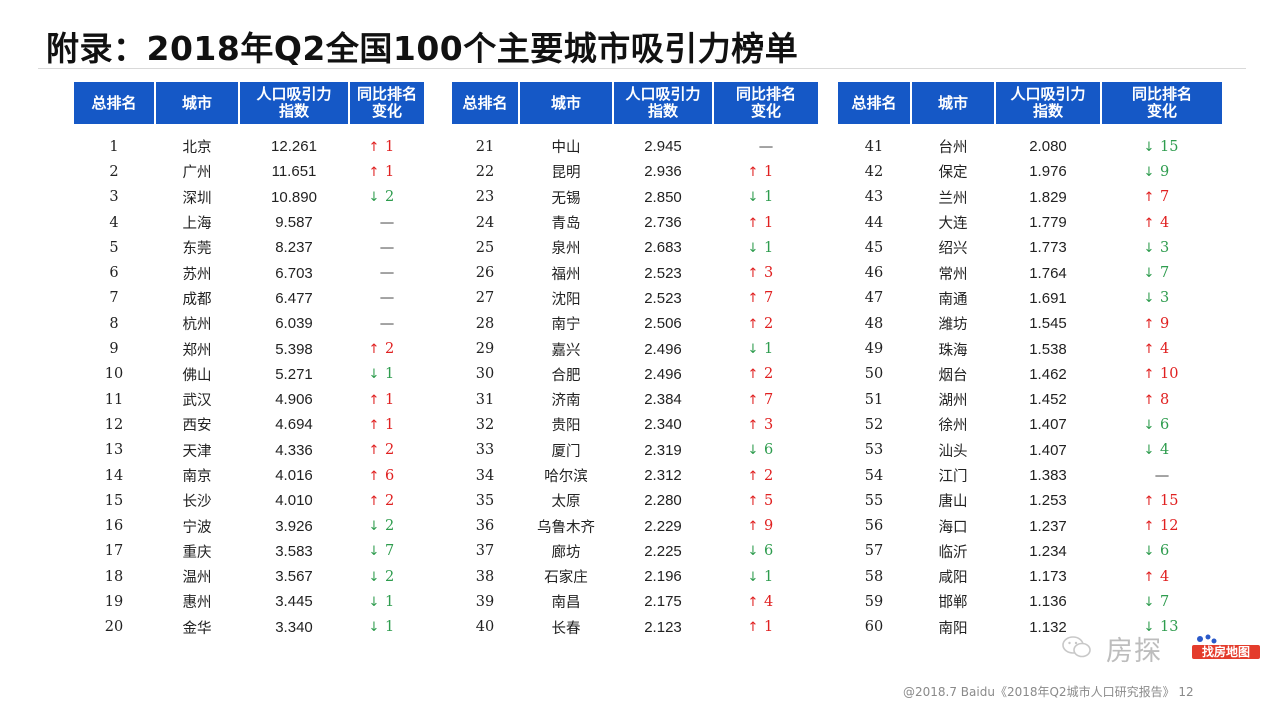 The image size is (1280, 720). Describe the element at coordinates (1048, 400) in the screenshot. I see `index-cell: 1.452` at that location.